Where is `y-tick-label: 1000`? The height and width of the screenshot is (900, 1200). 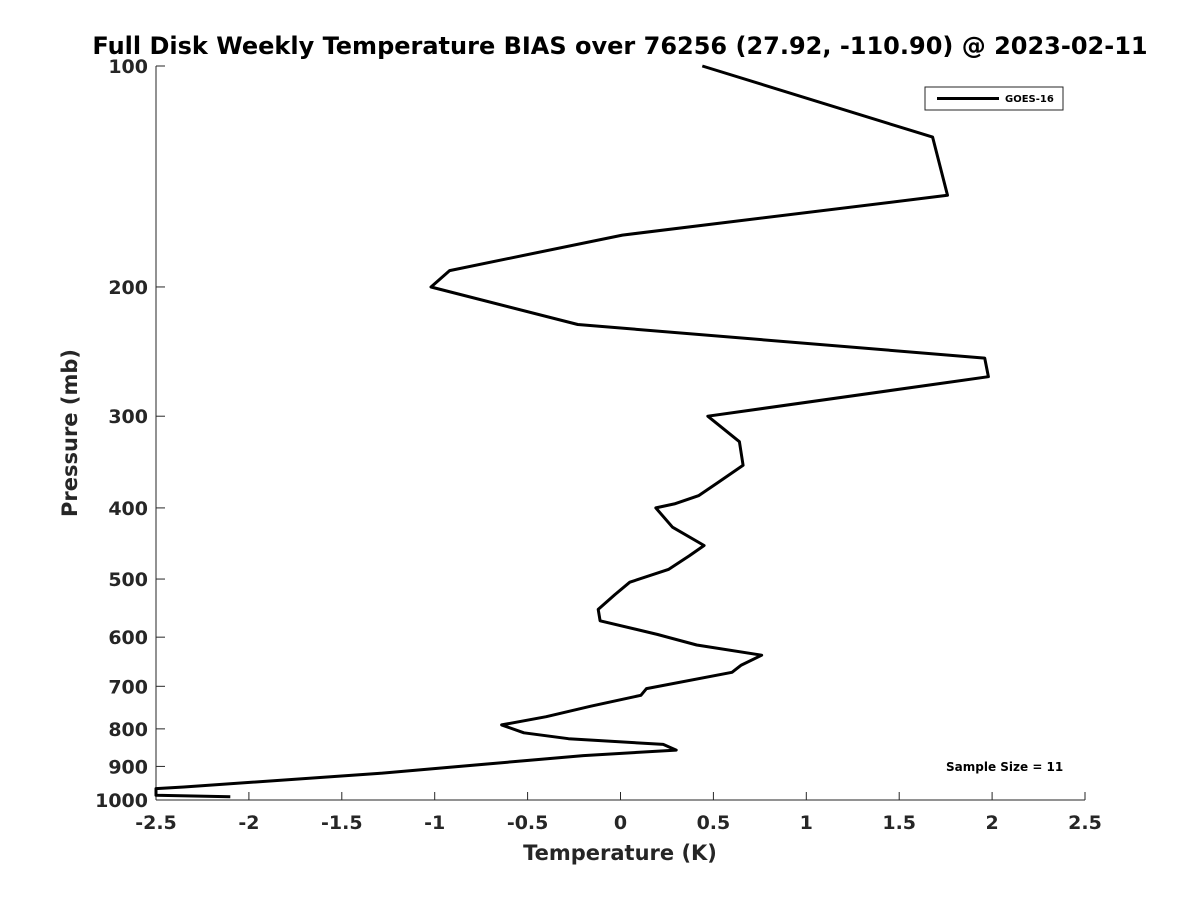 y-tick-label: 1000 is located at coordinates (121, 801).